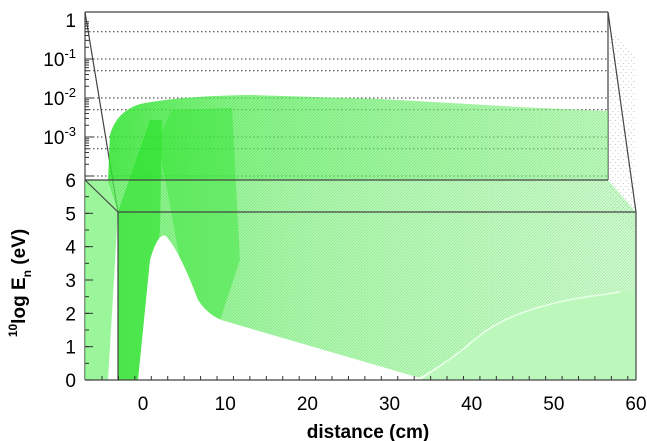 Image resolution: width=647 pixels, height=441 pixels. I want to click on surface-band-peak, so click(199, 214).